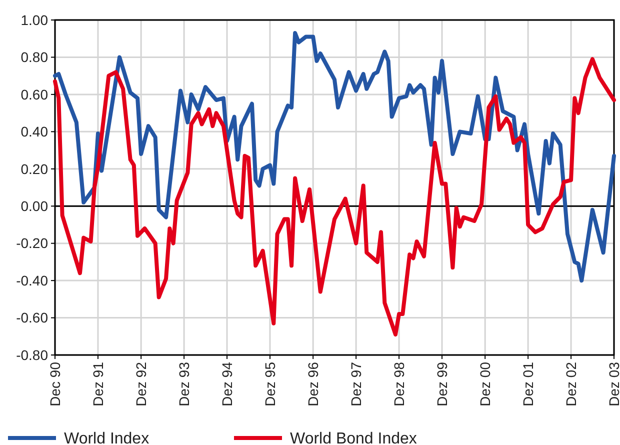 The image size is (620, 445). Describe the element at coordinates (140, 384) in the screenshot. I see `x-tick-label: Dez 92` at that location.